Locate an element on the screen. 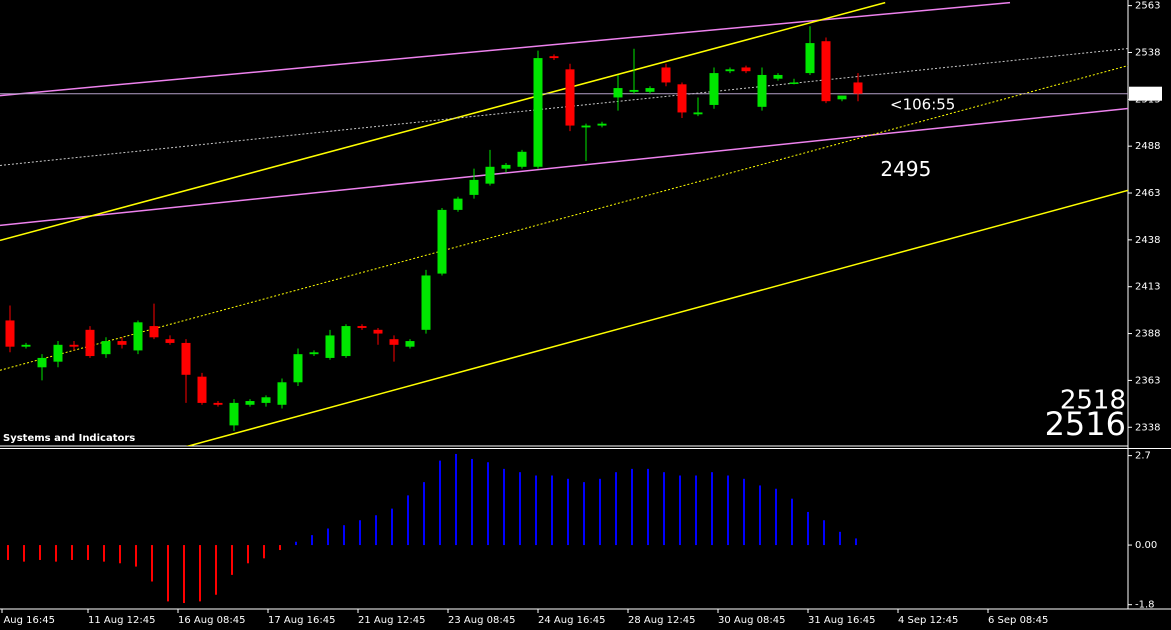 This screenshot has width=1171, height=630. bid-quote: 2516 is located at coordinates (1085, 424).